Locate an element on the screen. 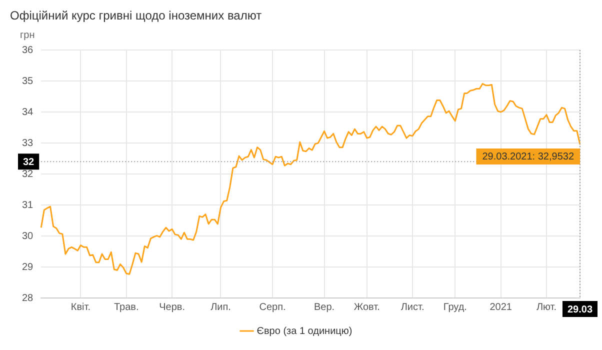 This screenshot has width=602, height=350. x-tick-label: Лют. is located at coordinates (546, 307).